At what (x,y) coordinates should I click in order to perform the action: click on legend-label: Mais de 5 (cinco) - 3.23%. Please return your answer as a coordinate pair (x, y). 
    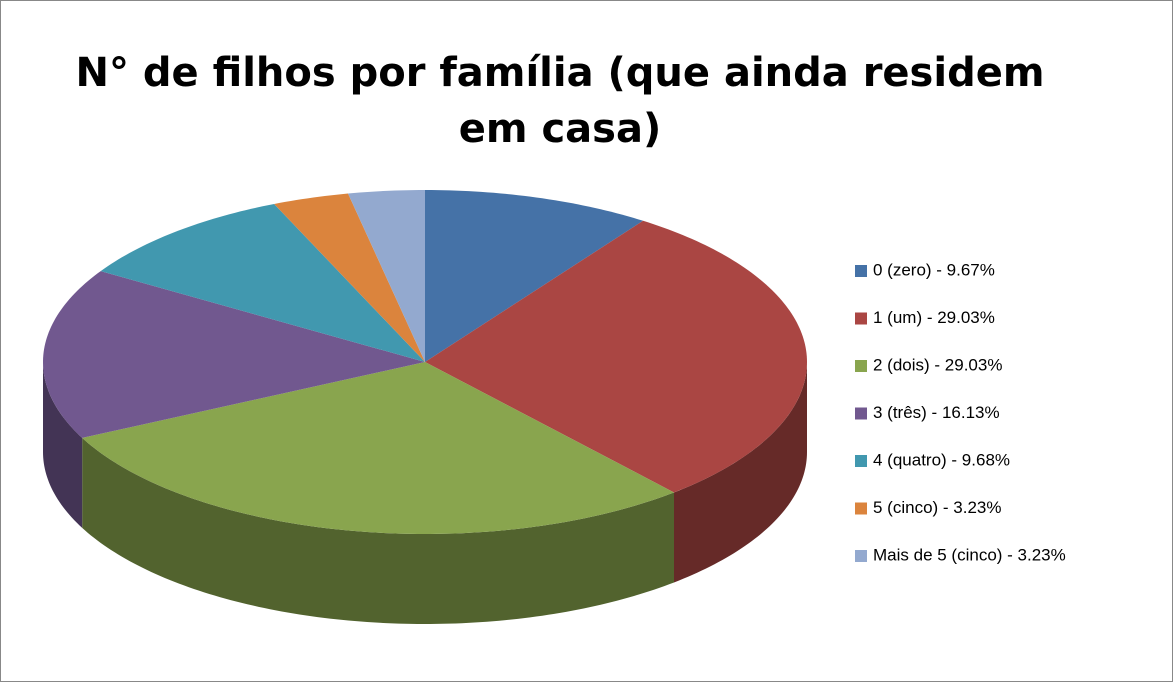
    Looking at the image, I should click on (969, 554).